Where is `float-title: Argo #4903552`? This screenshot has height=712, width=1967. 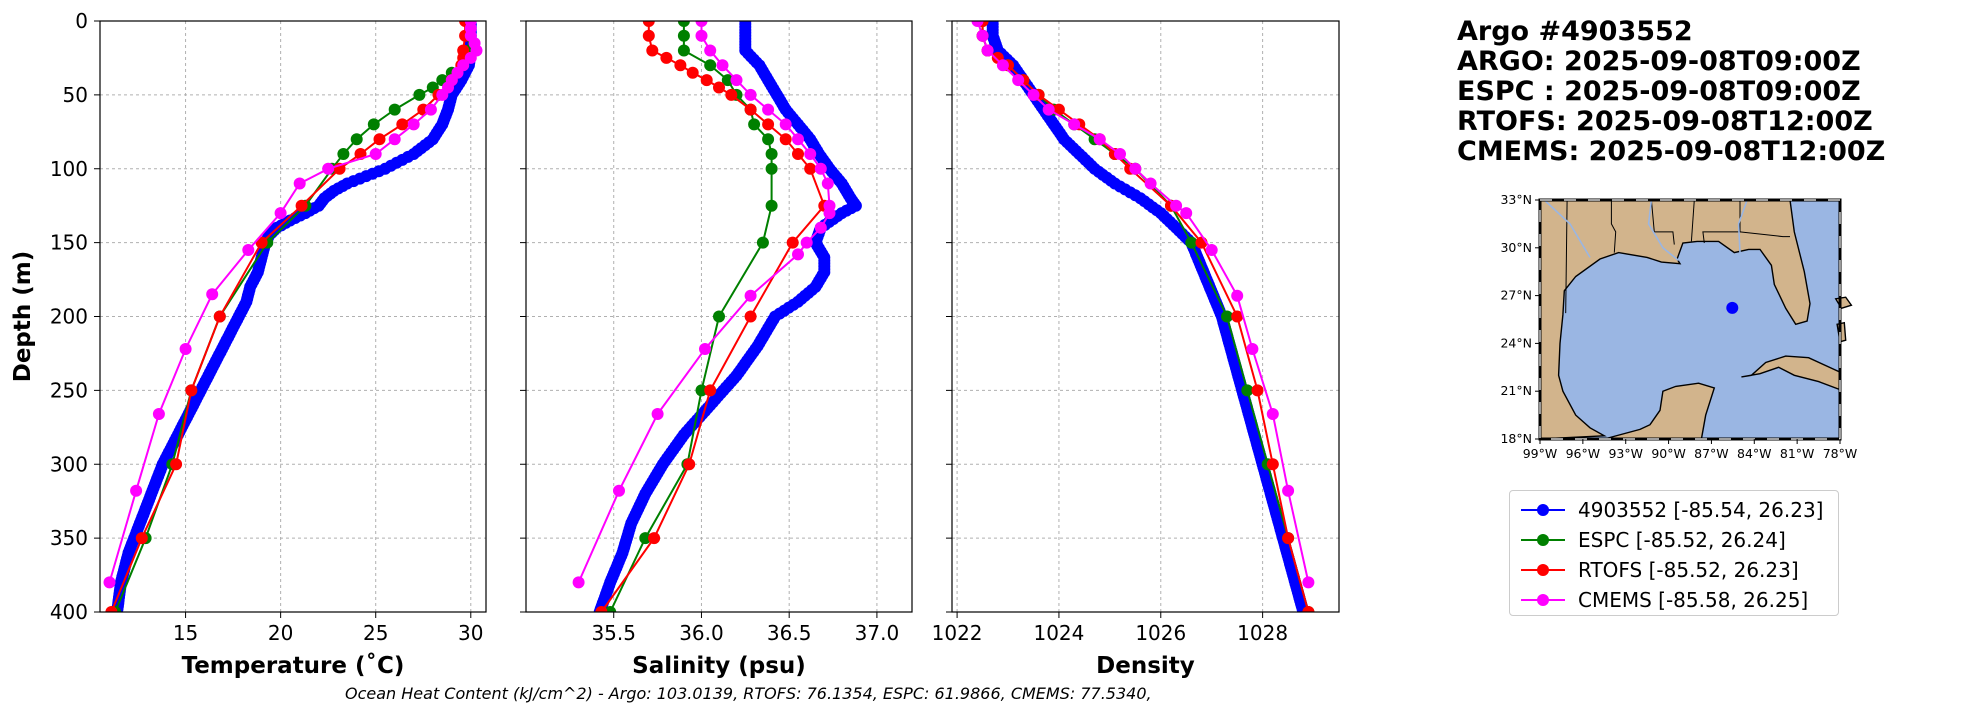 float-title: Argo #4903552 is located at coordinates (1575, 31).